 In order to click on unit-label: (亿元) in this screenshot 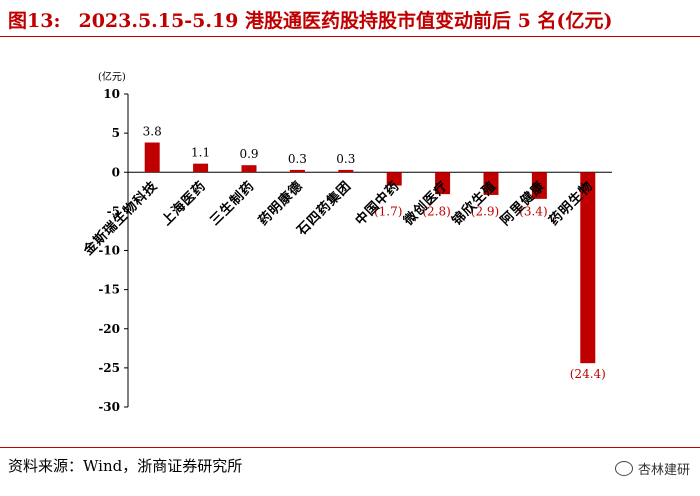, I will do `click(112, 76)`.